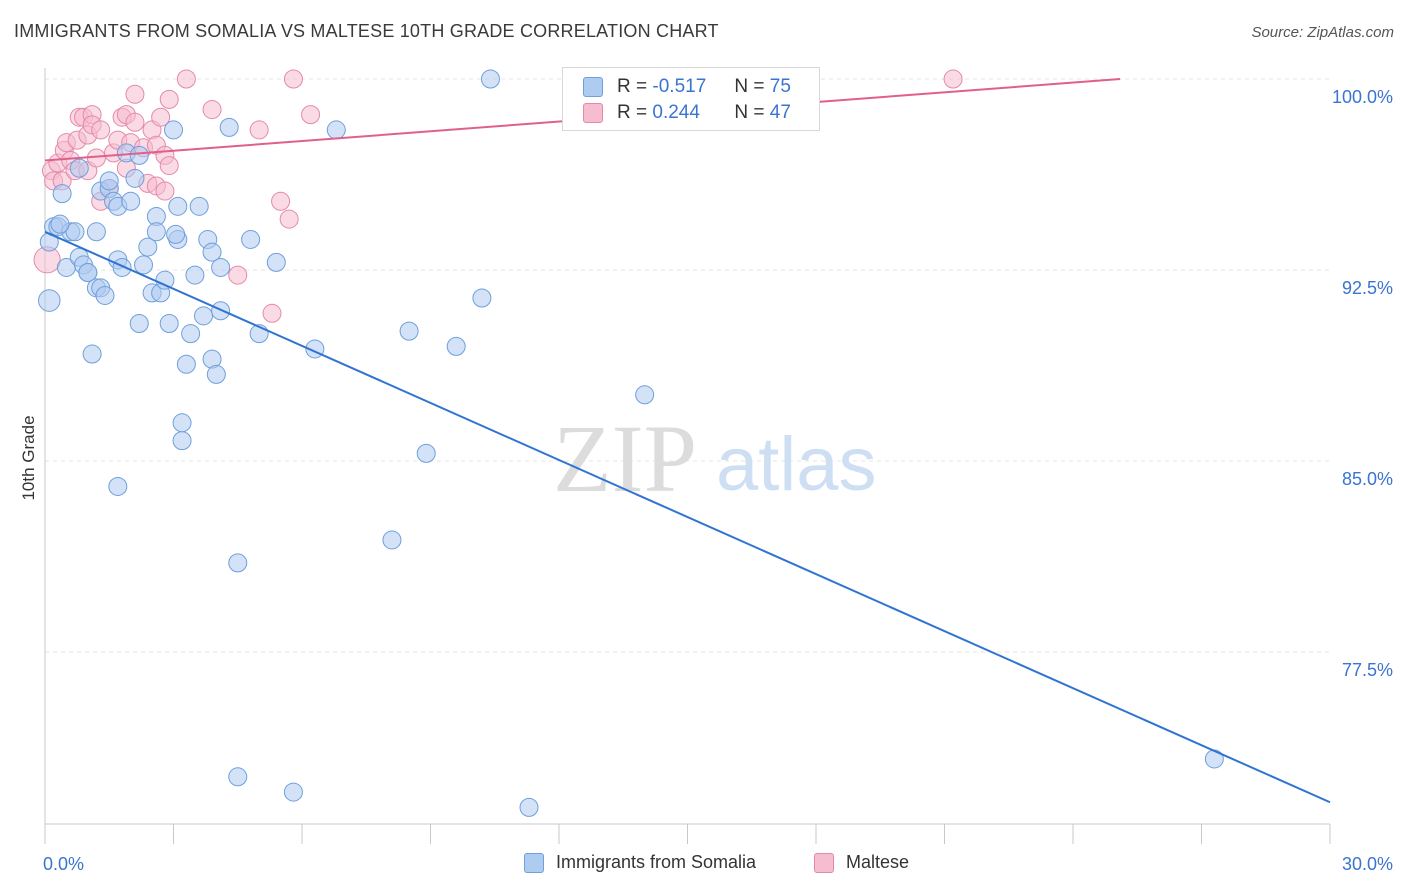  I want to click on x-tick-label: 30.0%, so click(1367, 864).